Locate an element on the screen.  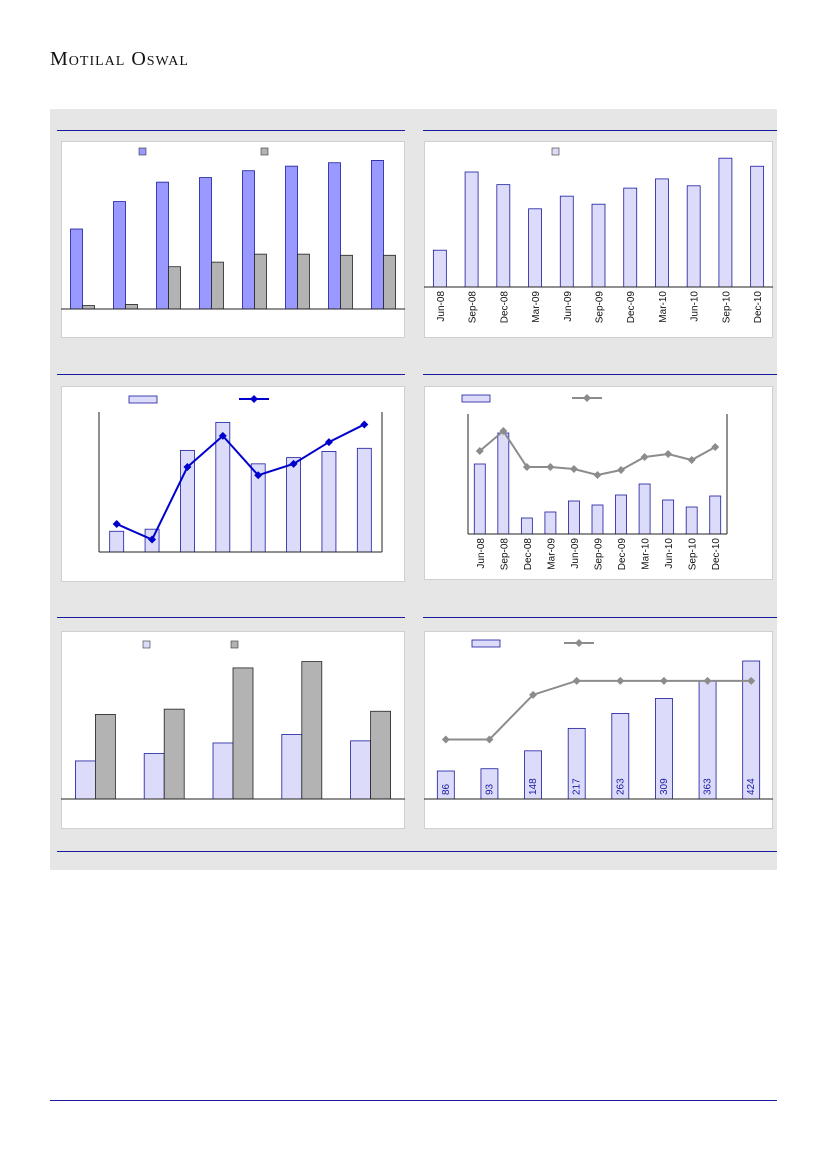
chart-6: 86 93 148 217 263 309 363 424 is located at coordinates (598, 730).